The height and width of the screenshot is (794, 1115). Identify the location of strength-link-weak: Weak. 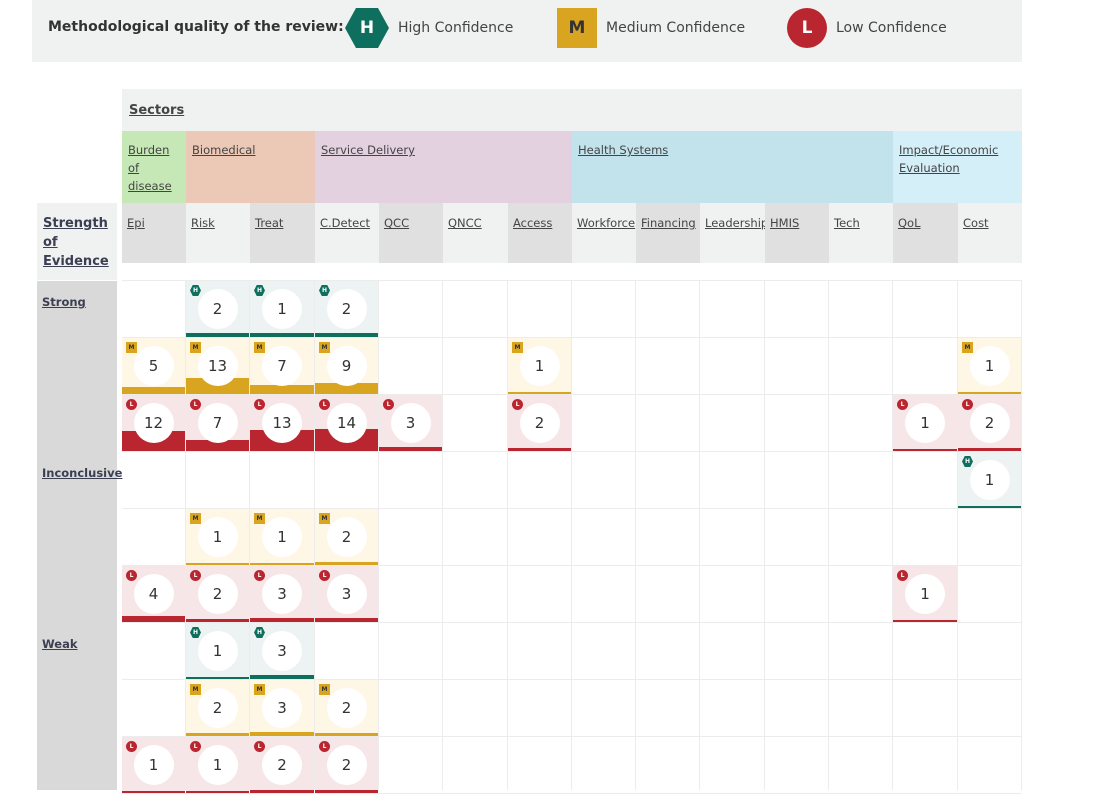
(60, 644).